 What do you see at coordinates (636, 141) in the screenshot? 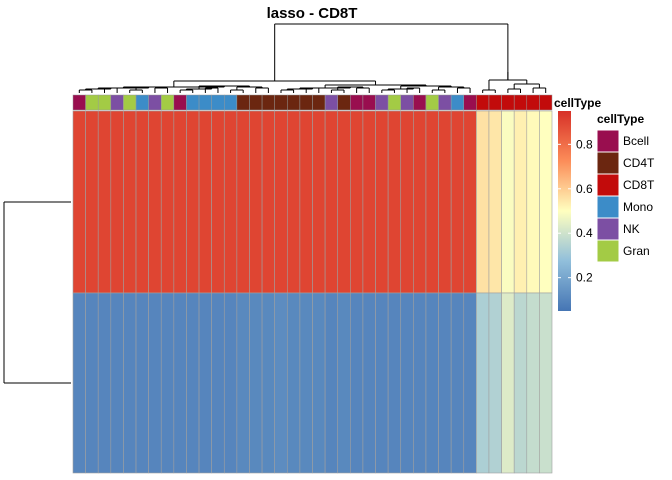
I see `legend-entry-label: Bcell` at bounding box center [636, 141].